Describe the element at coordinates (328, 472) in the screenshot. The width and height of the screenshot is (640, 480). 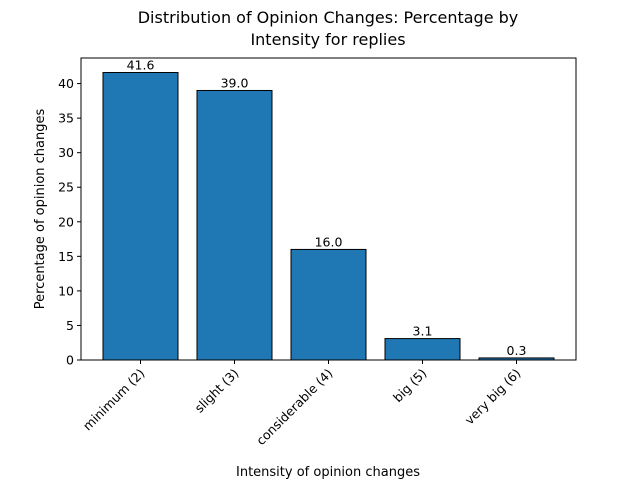
I see `x-axis-label: Intensity of opinion changes` at that location.